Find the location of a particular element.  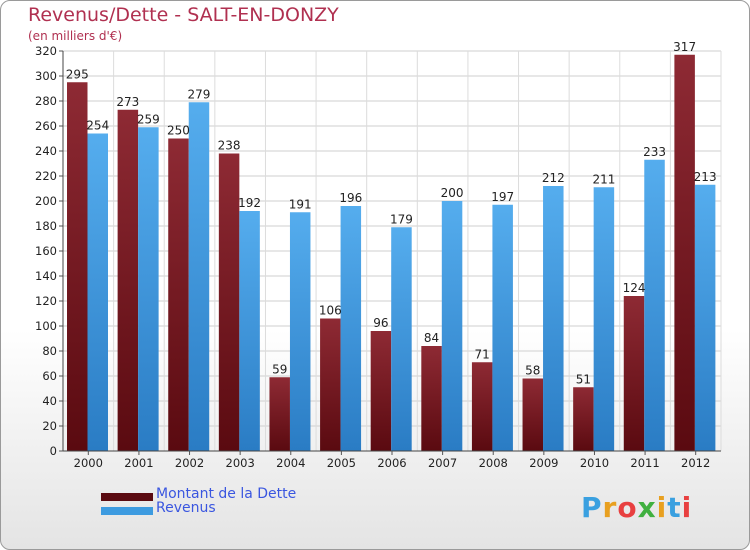

y-tick-label: 180 is located at coordinates (46, 226).